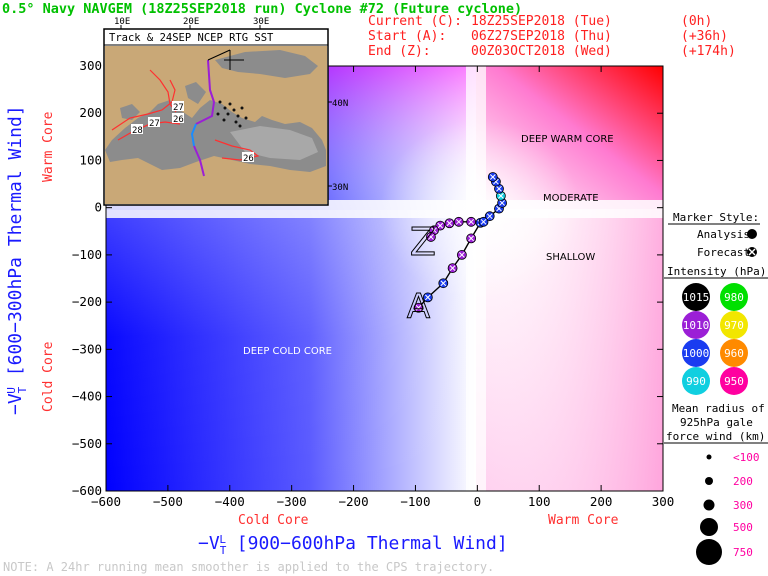  I want to click on start-marker-a: A, so click(418, 307).